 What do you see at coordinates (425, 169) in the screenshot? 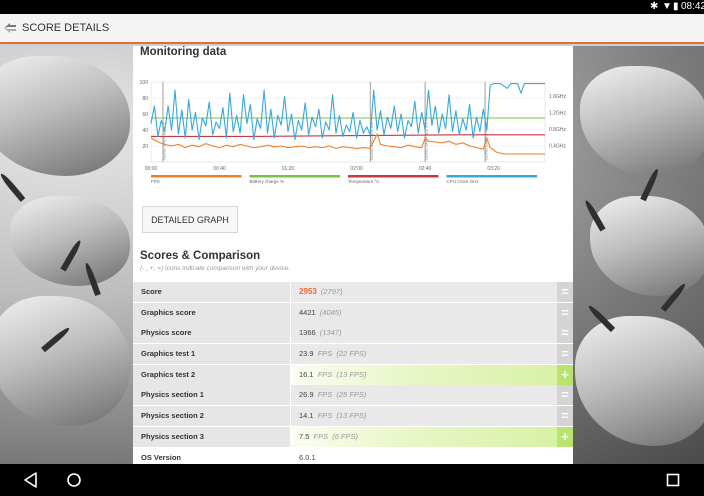
I see `x-tick-label: 02:40` at bounding box center [425, 169].